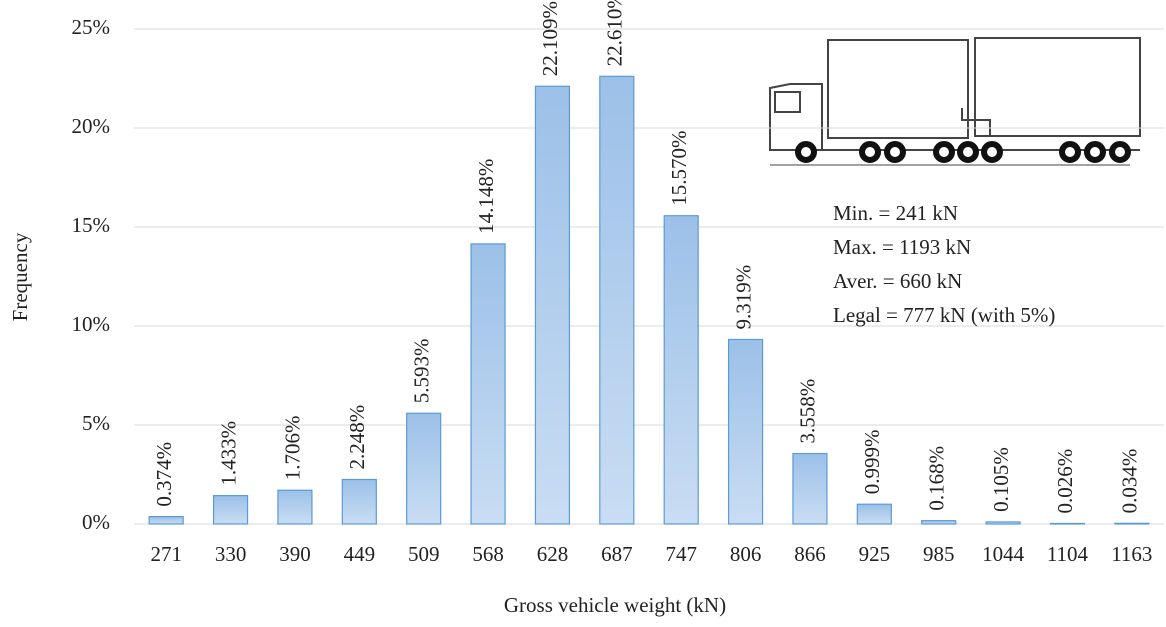 The image size is (1166, 627). Describe the element at coordinates (91, 126) in the screenshot. I see `y-tick-label: 20%` at that location.